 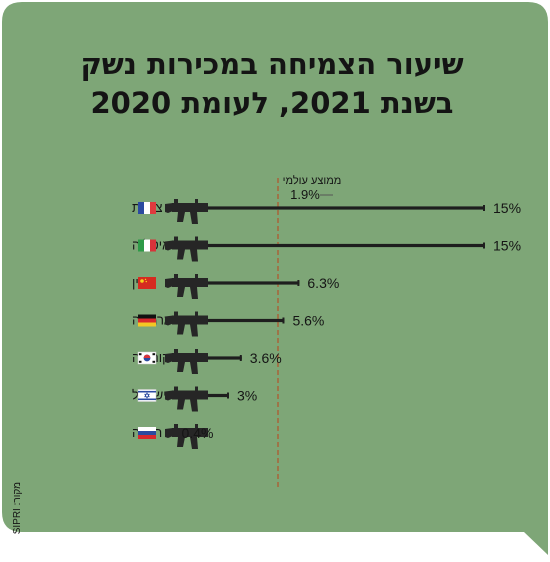 What do you see at coordinates (147, 358) in the screenshot?
I see `flag-south-korea-icon` at bounding box center [147, 358].